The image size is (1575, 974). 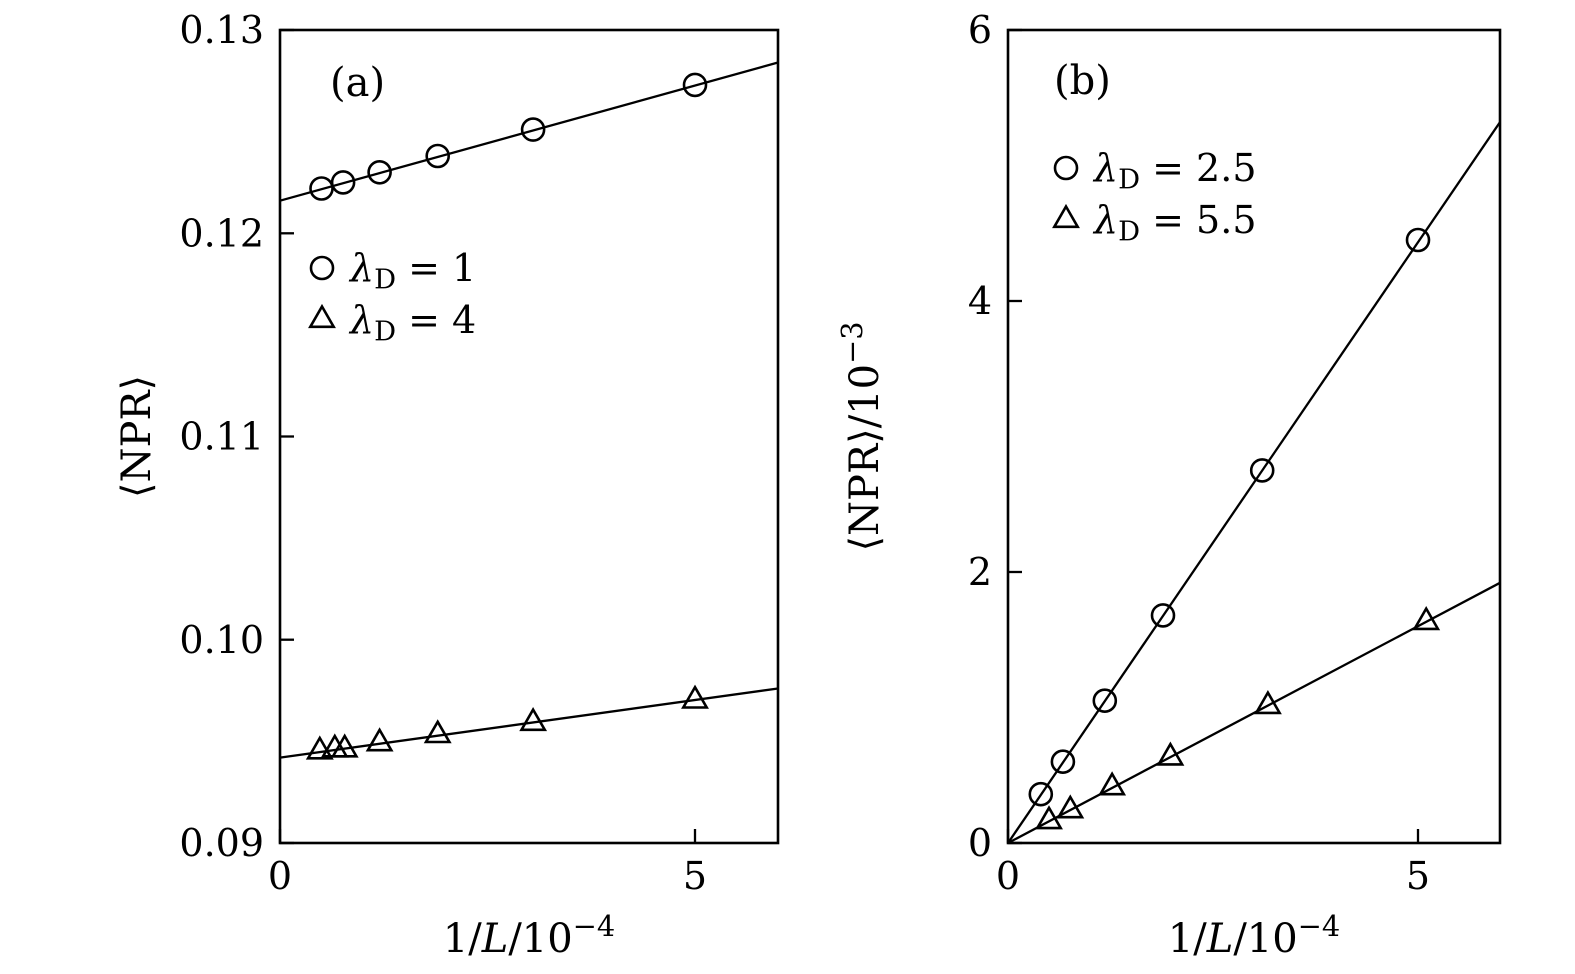 What do you see at coordinates (1082, 81) in the screenshot?
I see `panel-label: (b)` at bounding box center [1082, 81].